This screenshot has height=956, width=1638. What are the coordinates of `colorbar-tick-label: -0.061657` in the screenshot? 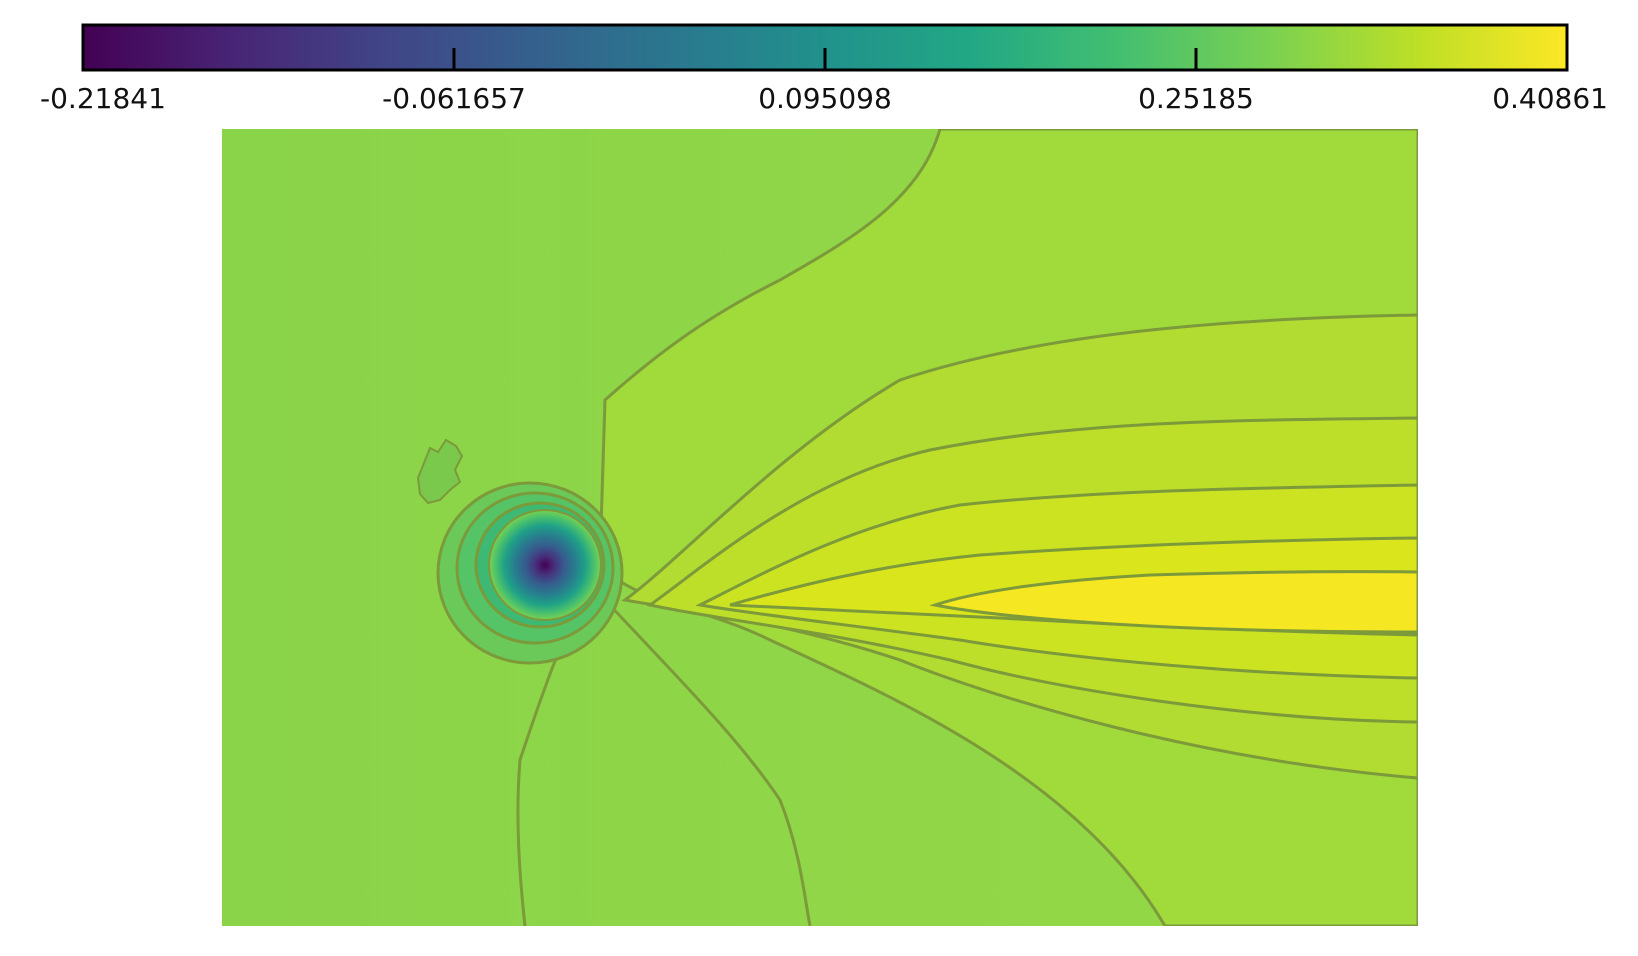 It's located at (454, 98).